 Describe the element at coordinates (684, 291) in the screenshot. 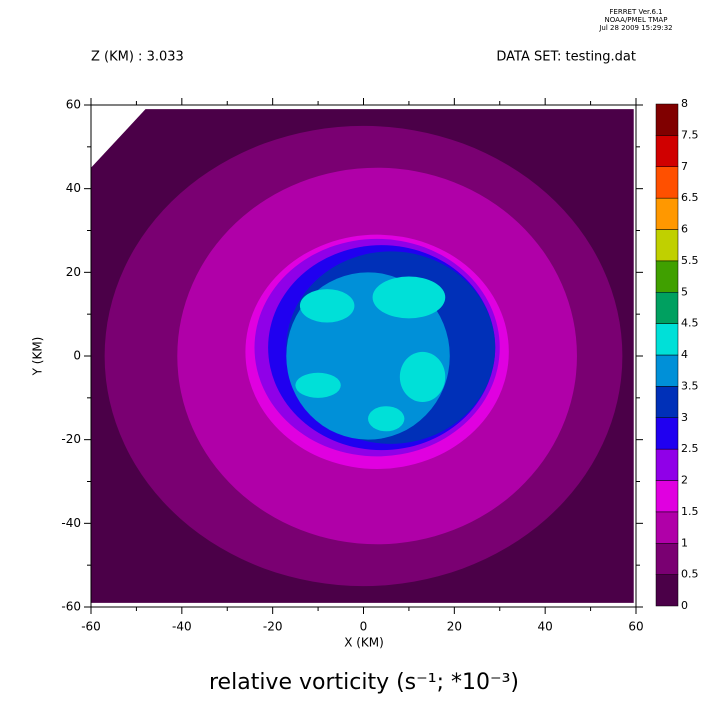

I see `colorbar-label: 5` at that location.